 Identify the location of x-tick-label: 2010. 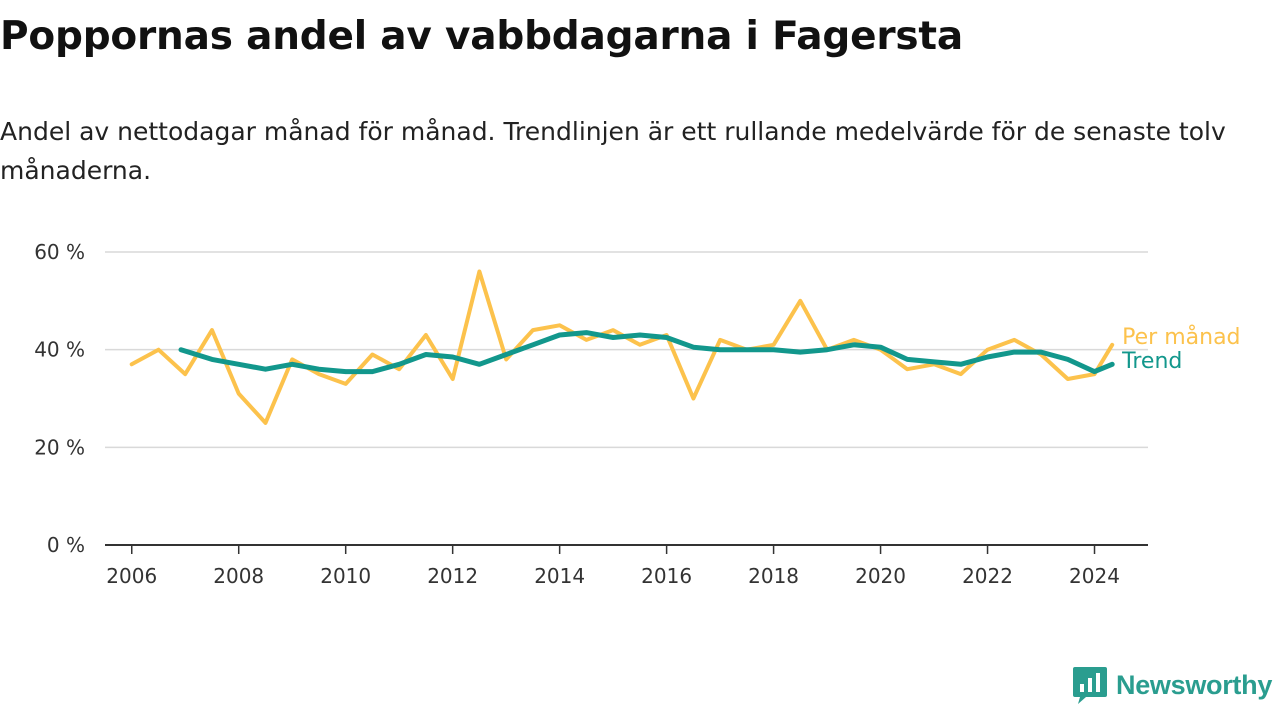
(345, 576).